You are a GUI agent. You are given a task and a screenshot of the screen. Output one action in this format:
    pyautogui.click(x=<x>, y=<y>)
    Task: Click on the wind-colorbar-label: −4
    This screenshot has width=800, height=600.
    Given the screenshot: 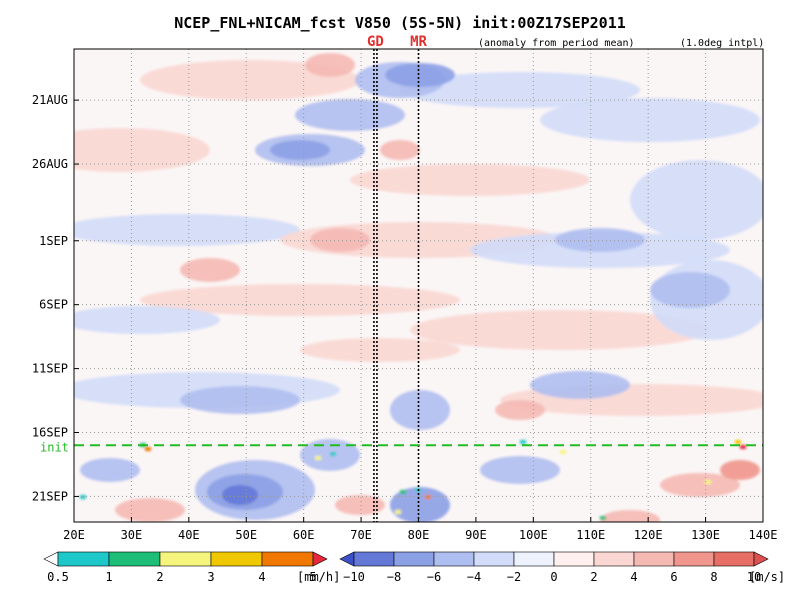 What is the action you would take?
    pyautogui.click(x=474, y=577)
    